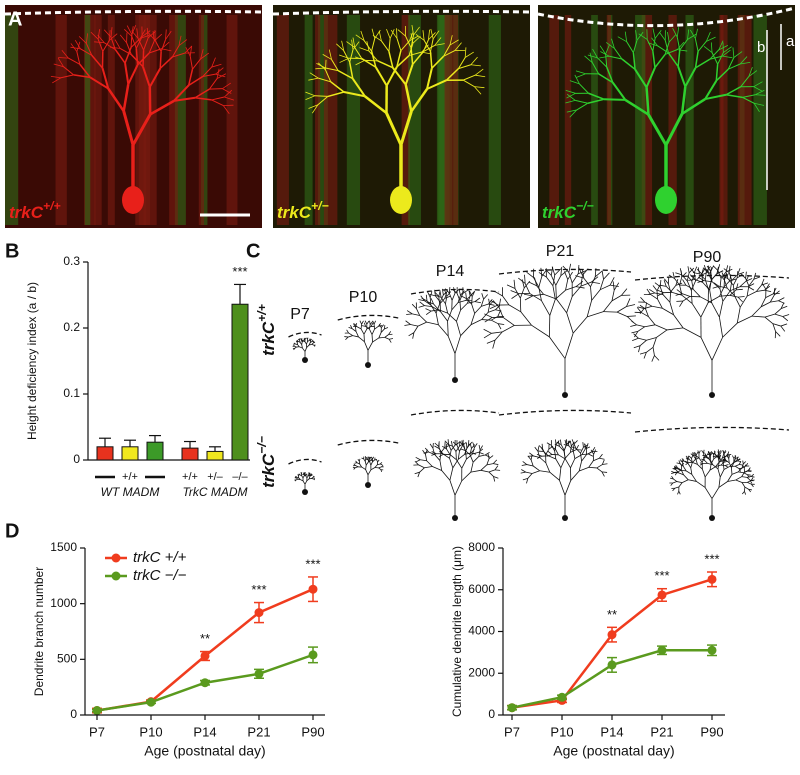 The height and width of the screenshot is (775, 800). Describe the element at coordinates (612, 643) in the screenshot. I see `series-line` at that location.